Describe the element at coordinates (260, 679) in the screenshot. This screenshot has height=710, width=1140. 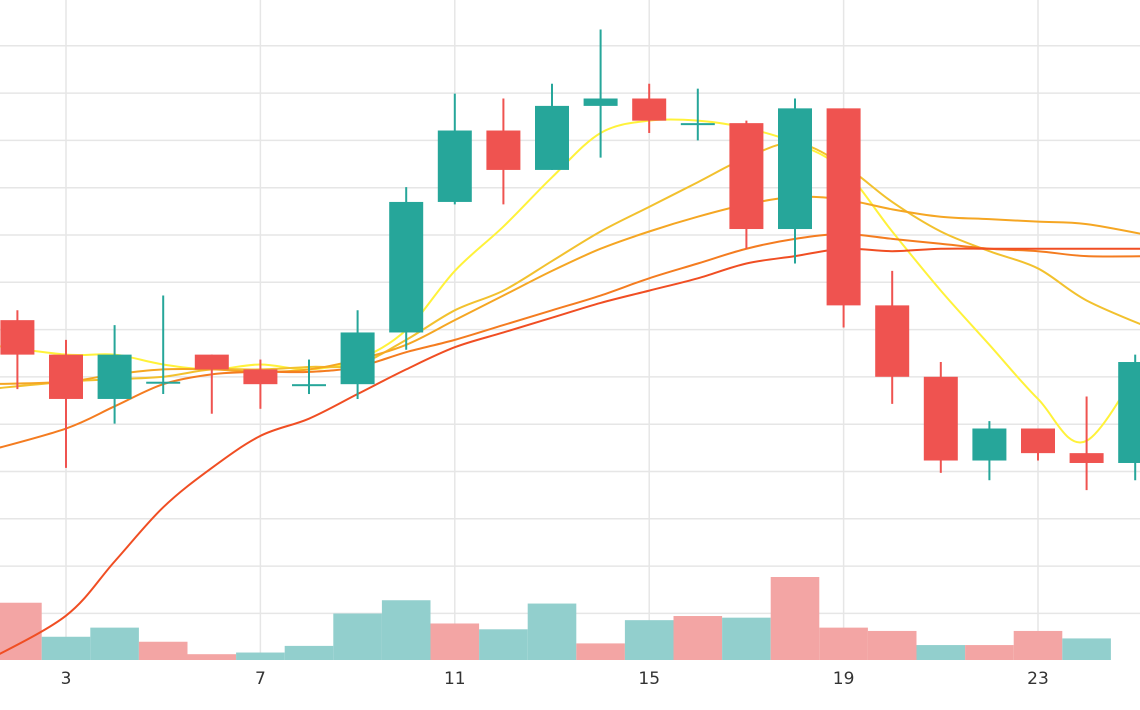
I see `x-tick-label: 7` at that location.